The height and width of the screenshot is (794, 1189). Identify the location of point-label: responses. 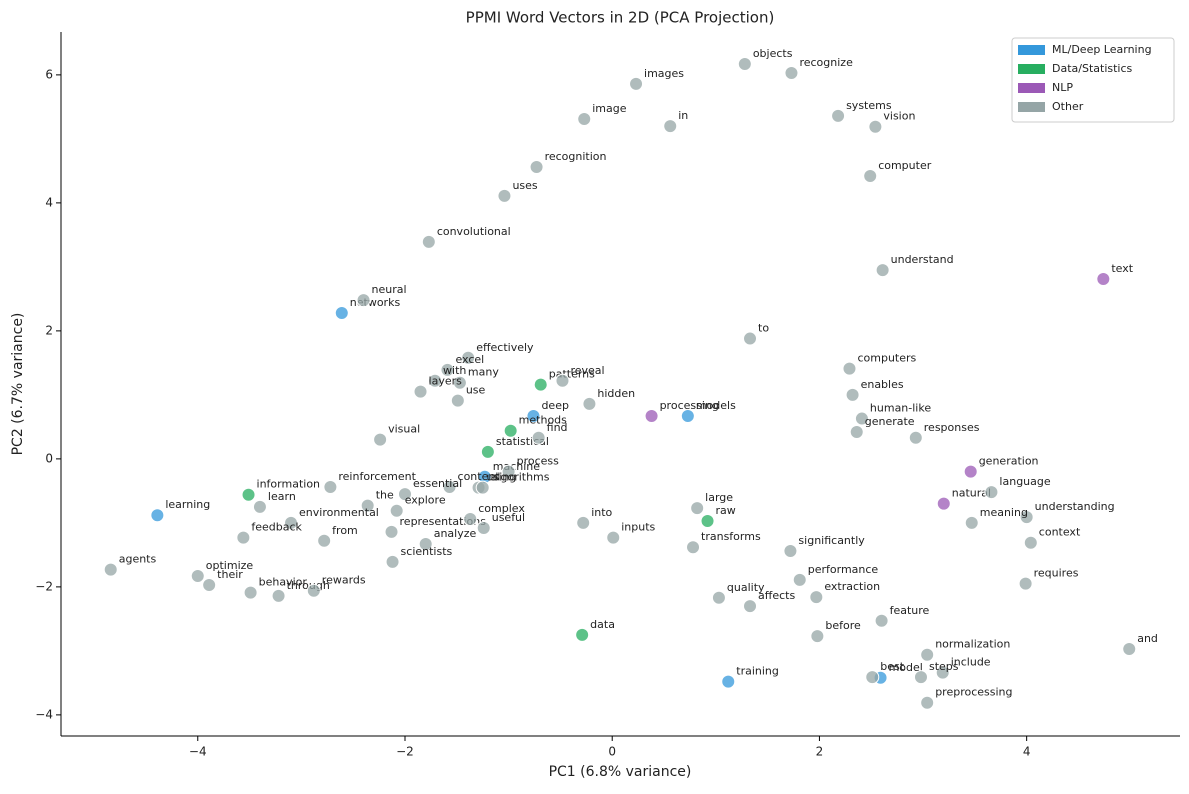
(952, 427).